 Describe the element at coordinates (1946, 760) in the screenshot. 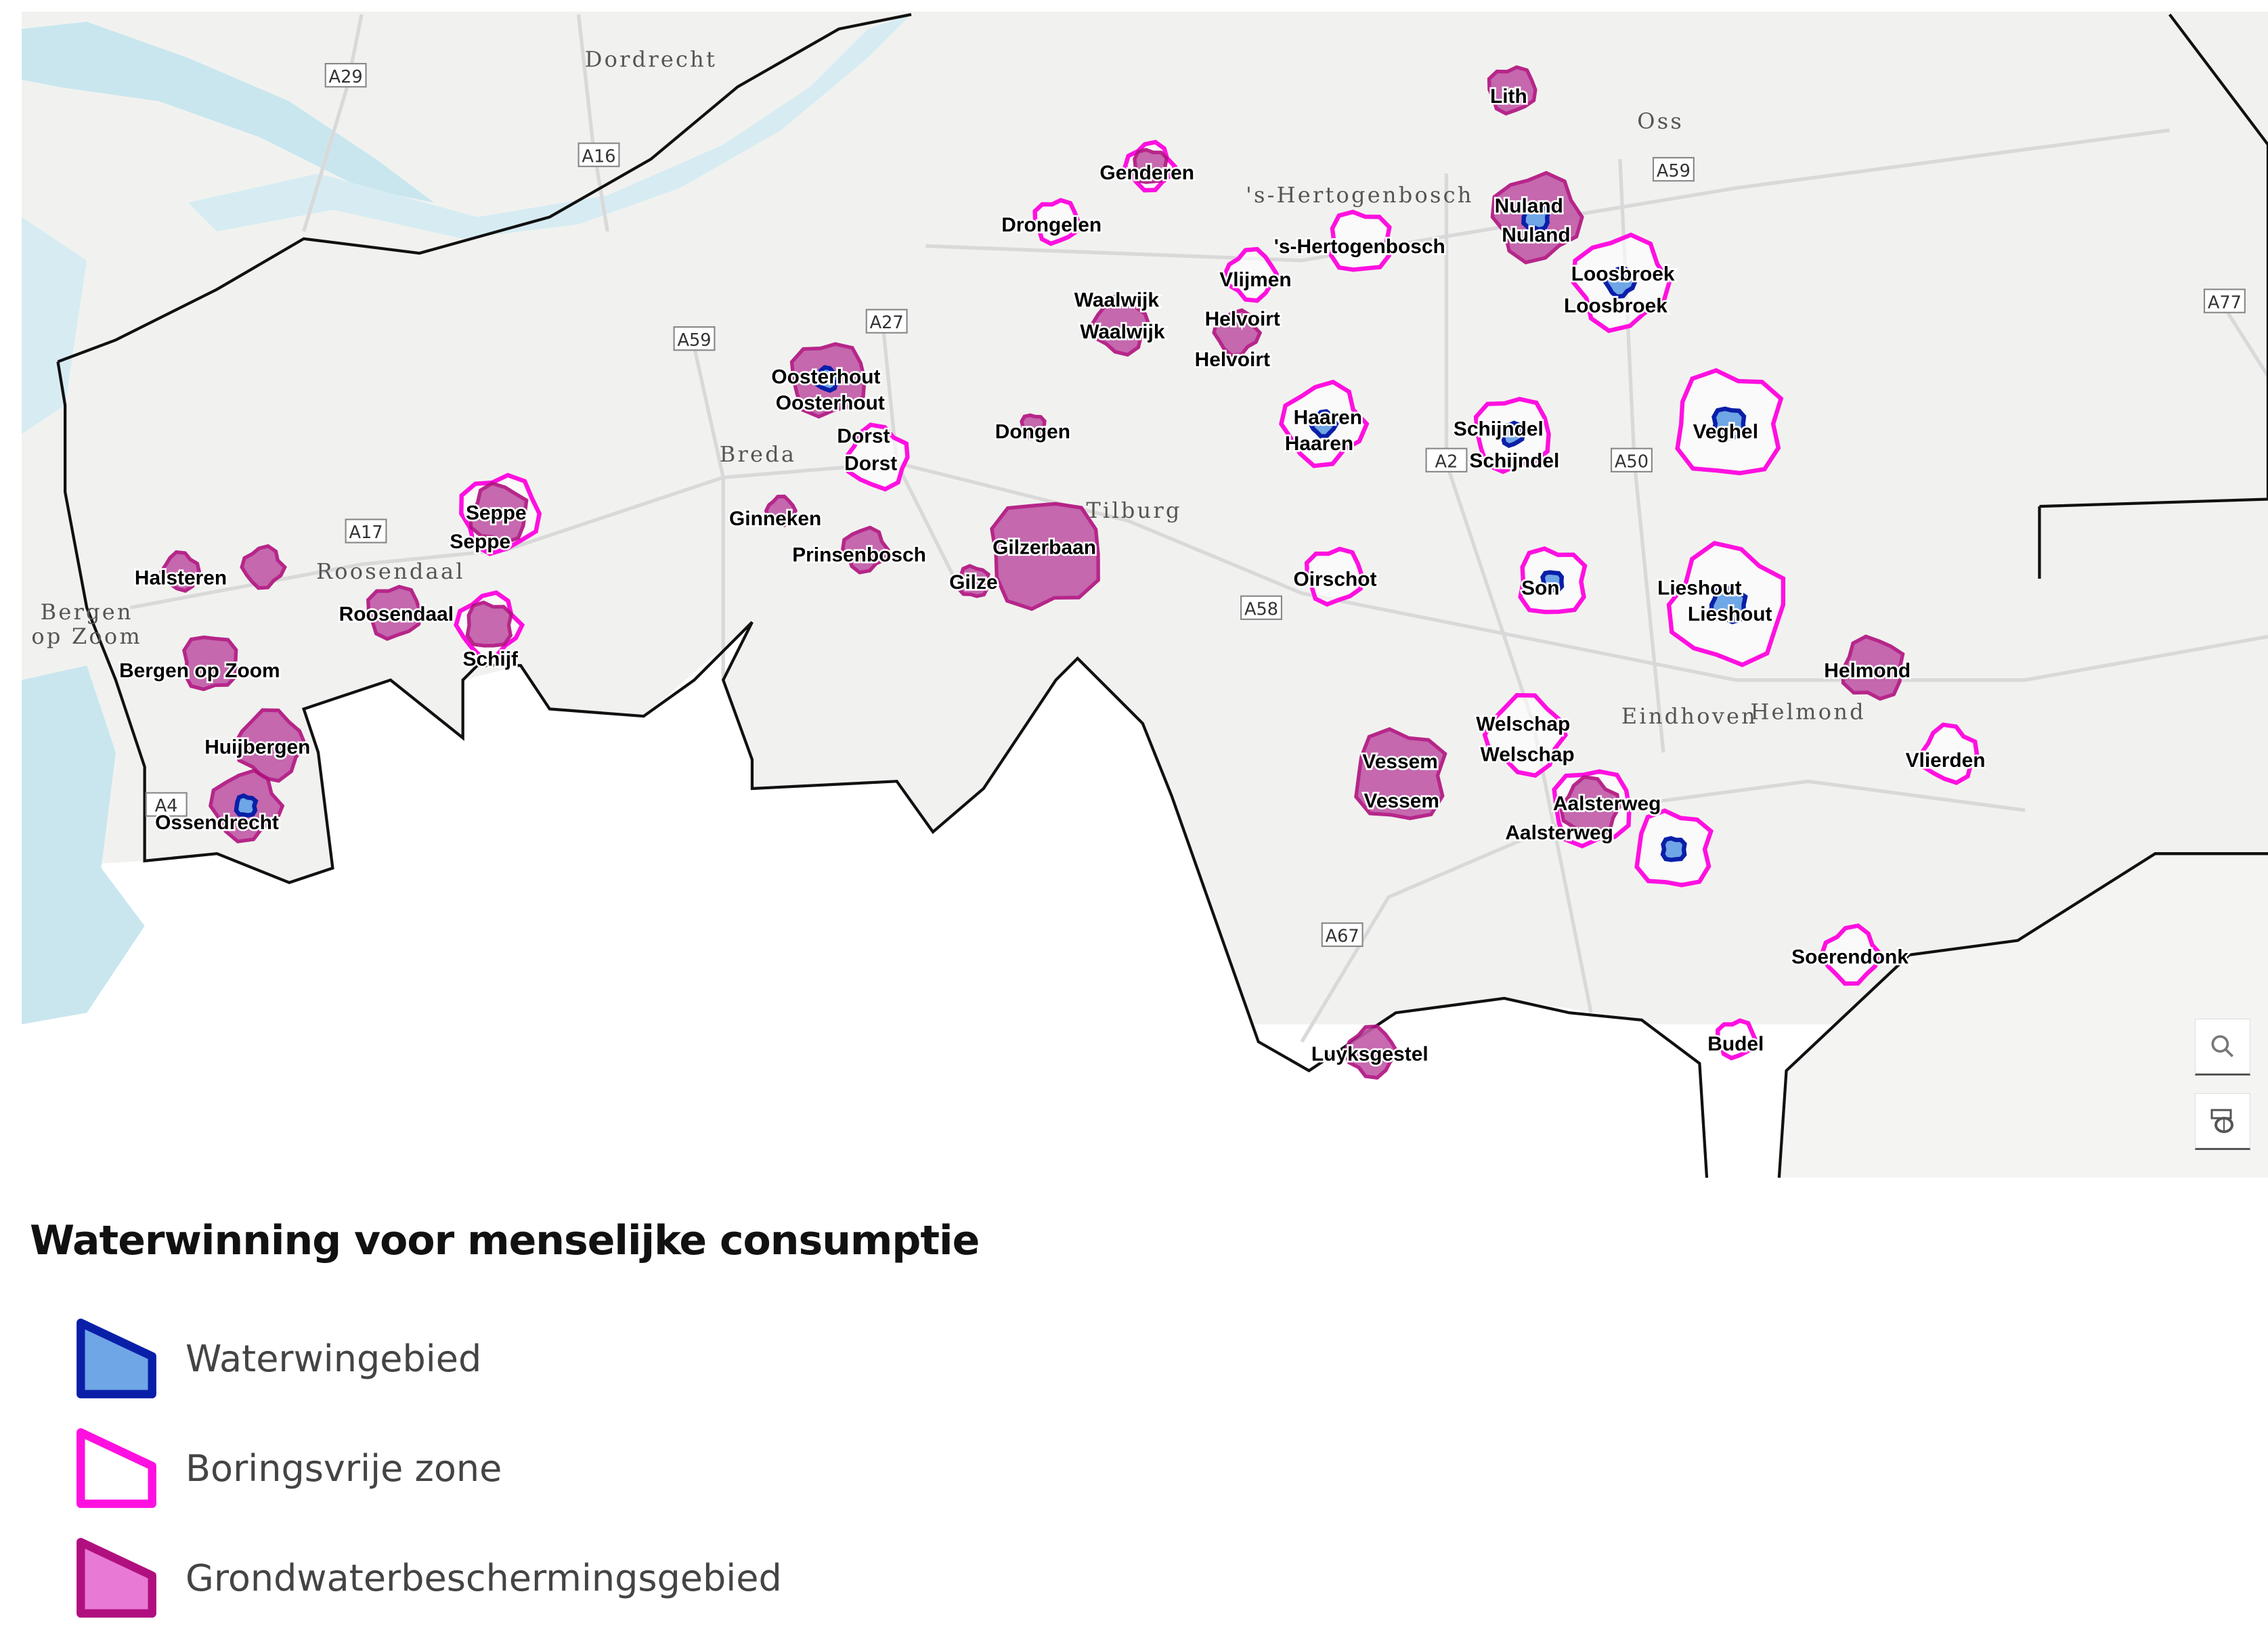

I see `area-label: Vlierden` at that location.